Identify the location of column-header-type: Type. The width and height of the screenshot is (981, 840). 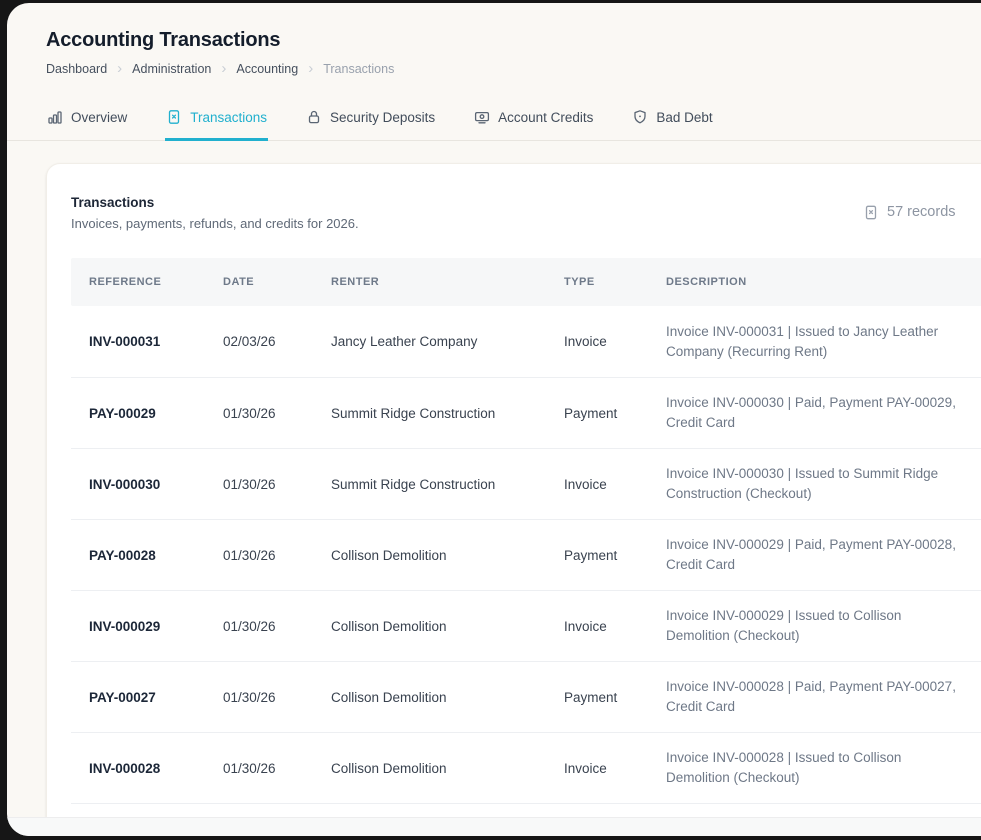
(579, 282).